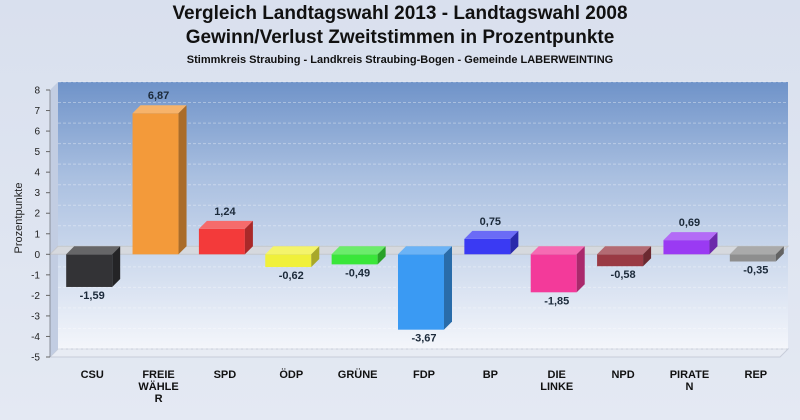 The image size is (800, 420). What do you see at coordinates (158, 386) in the screenshot?
I see `x-tick-label: WÄHLE` at bounding box center [158, 386].